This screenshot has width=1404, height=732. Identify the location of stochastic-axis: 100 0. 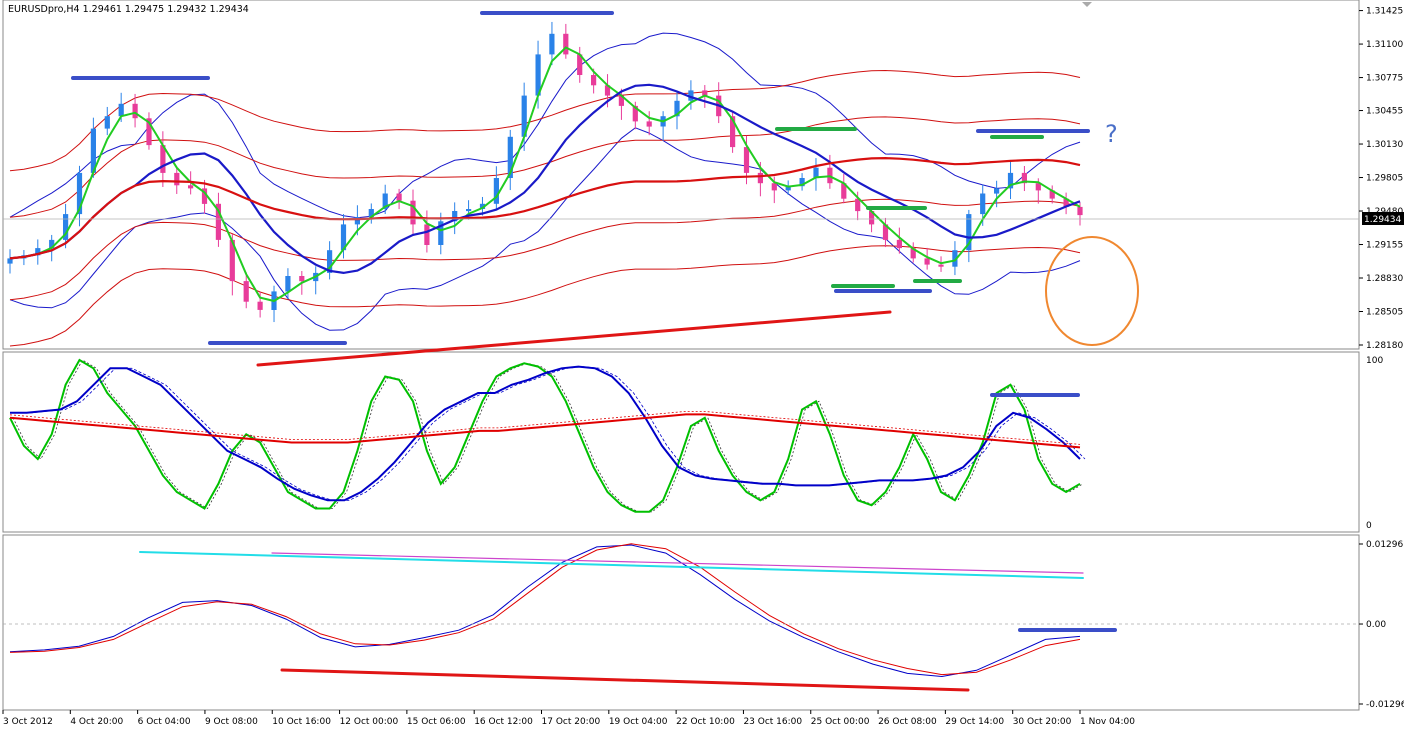
(1374, 443).